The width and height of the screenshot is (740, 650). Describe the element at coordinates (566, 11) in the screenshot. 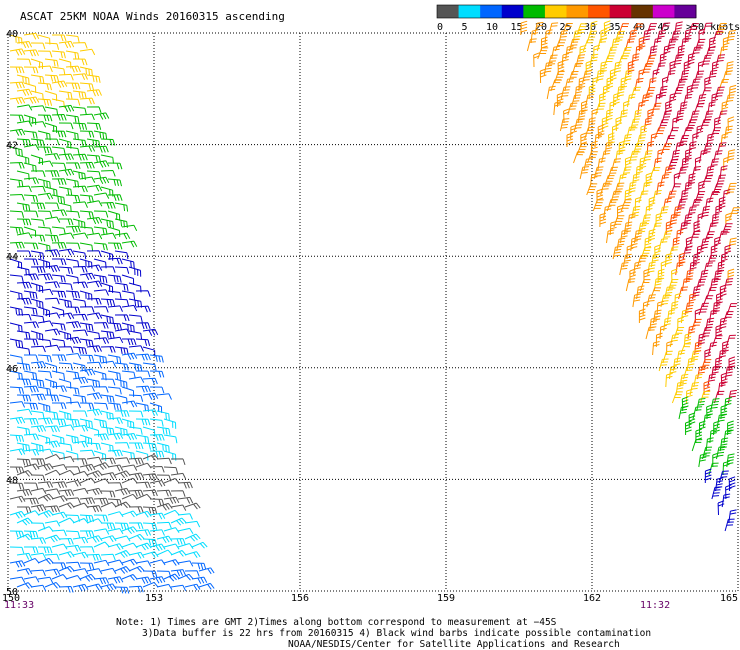

I see `legend-frame` at that location.